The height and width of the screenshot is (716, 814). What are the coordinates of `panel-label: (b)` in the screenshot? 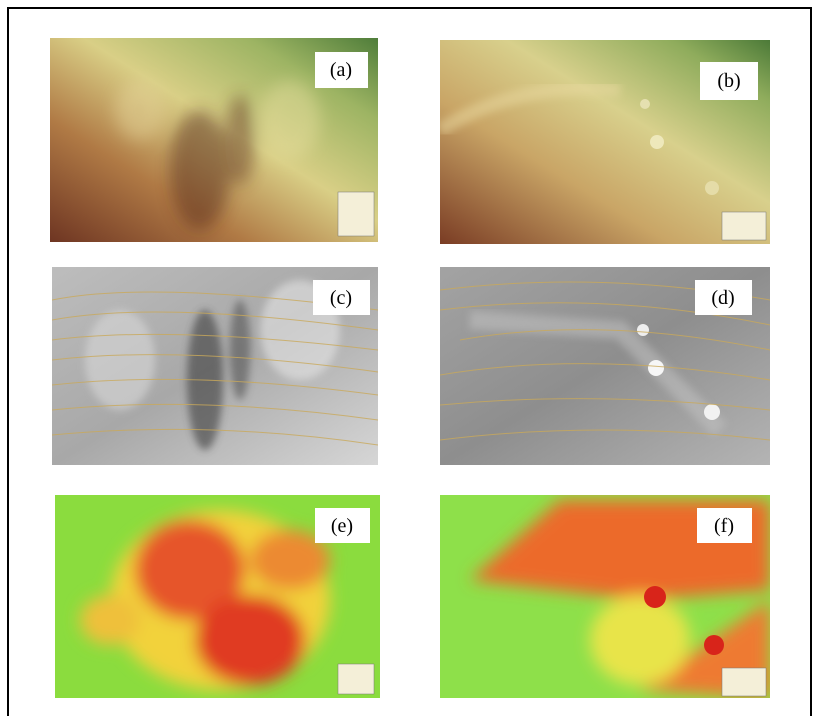 It's located at (728, 81).